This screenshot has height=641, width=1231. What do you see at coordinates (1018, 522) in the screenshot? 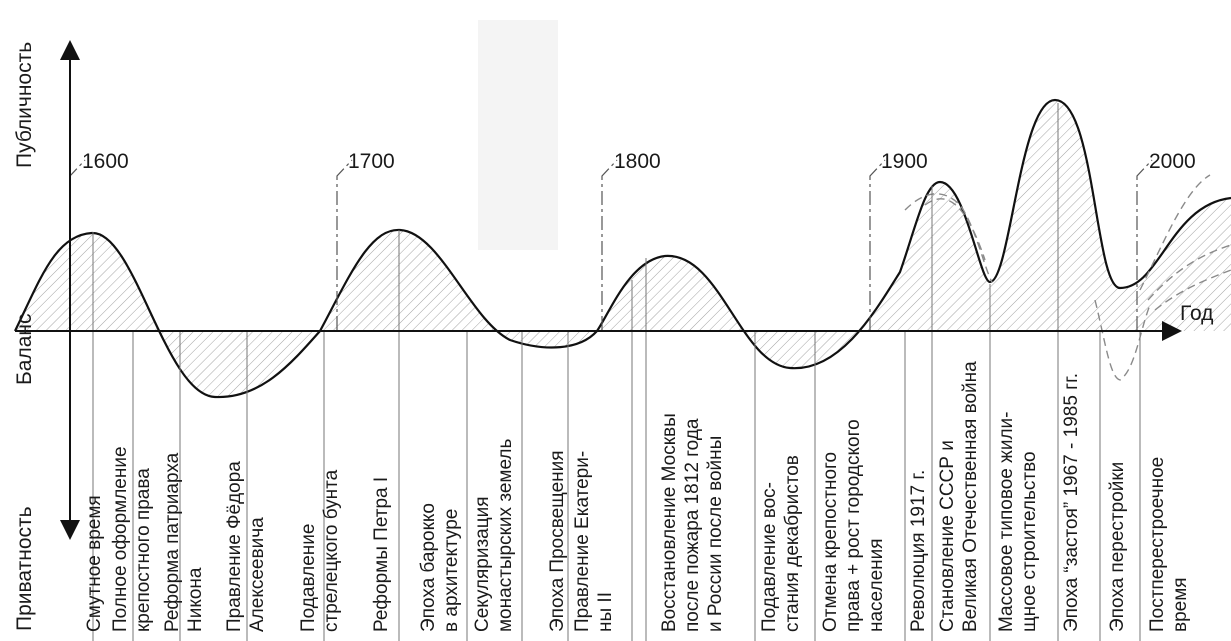
I see `event-label-mass-housing: Массовое типовое жили-щное строительство` at bounding box center [1018, 522].